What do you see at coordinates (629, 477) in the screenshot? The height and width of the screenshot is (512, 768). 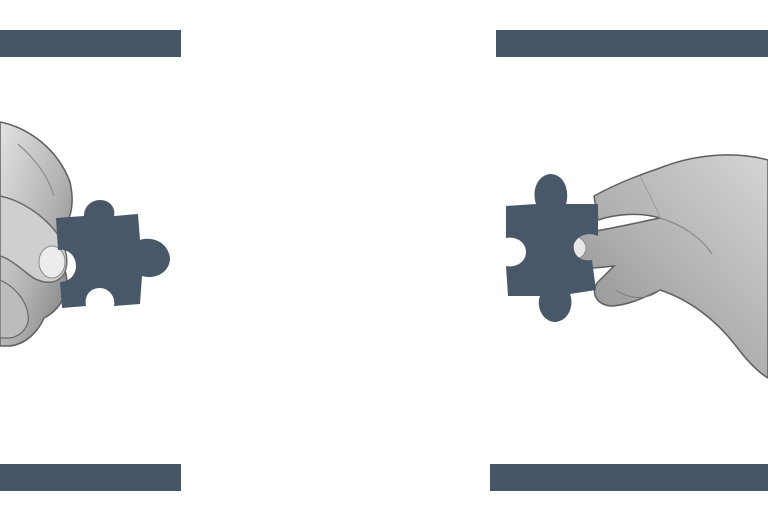 I see `bottom-right-accent-bar` at bounding box center [629, 477].